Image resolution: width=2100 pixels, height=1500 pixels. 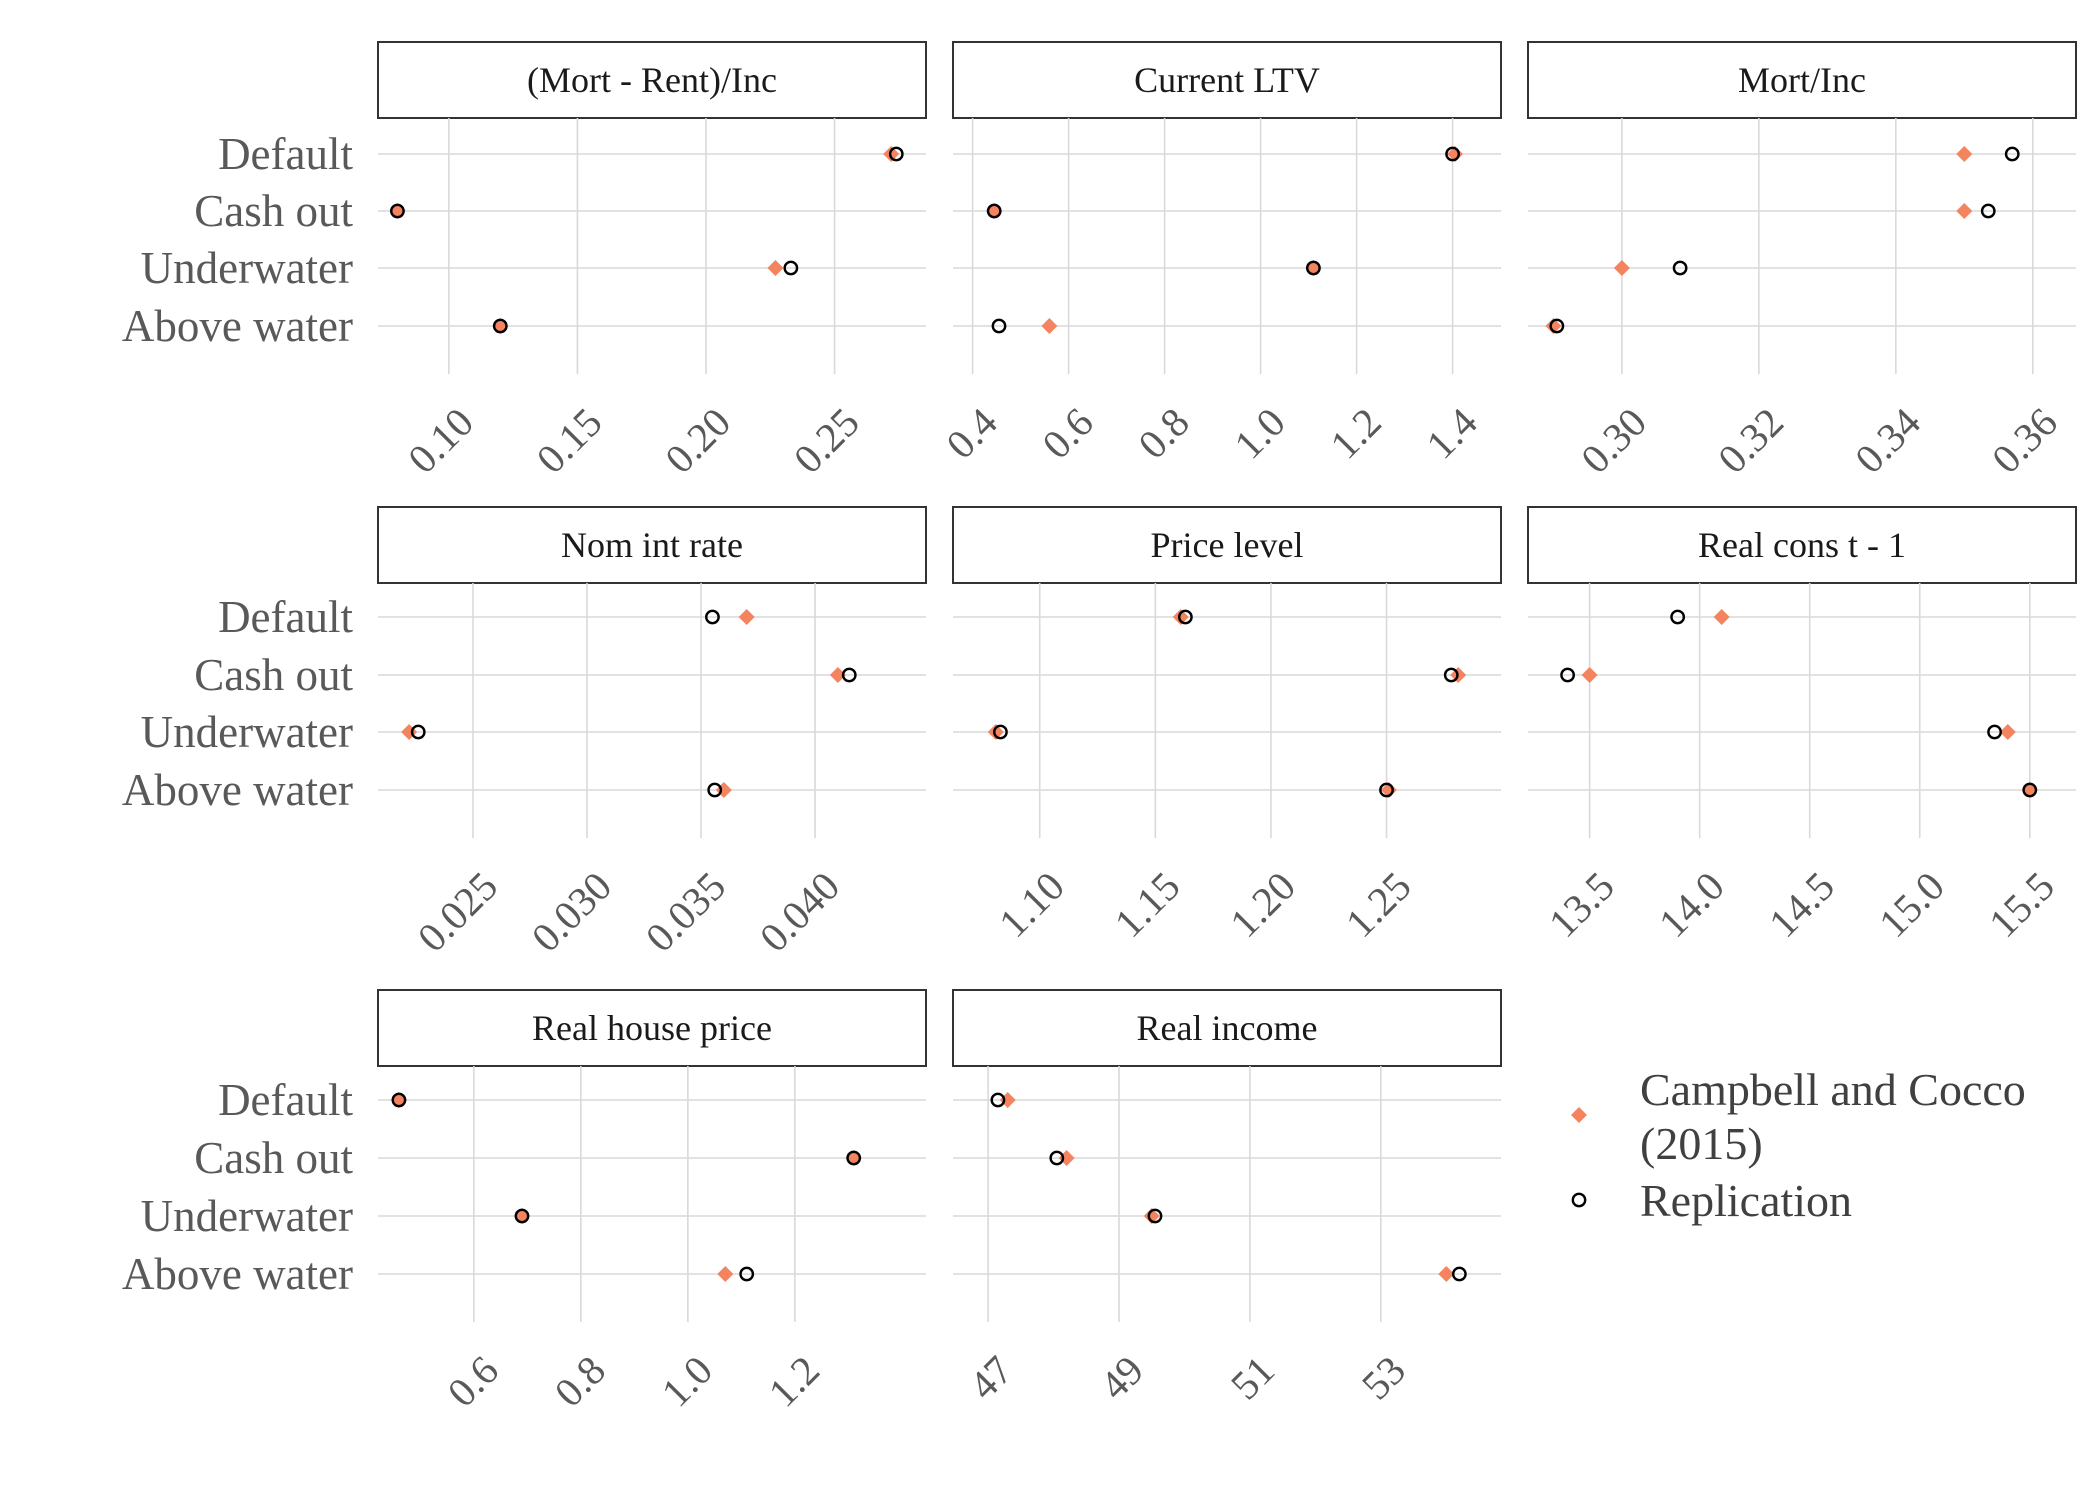 What do you see at coordinates (1798, 1145) in the screenshot?
I see `legend: Campbell and Cocco(2015) Replication` at bounding box center [1798, 1145].